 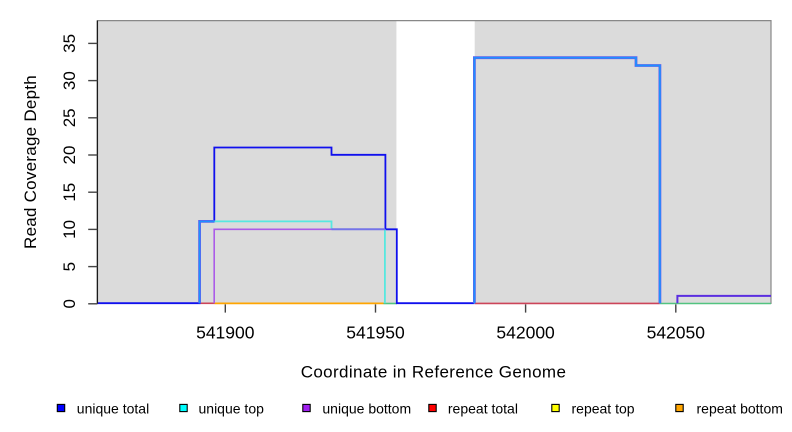 What do you see at coordinates (483, 408) in the screenshot?
I see `svg-text: repeat total` at bounding box center [483, 408].